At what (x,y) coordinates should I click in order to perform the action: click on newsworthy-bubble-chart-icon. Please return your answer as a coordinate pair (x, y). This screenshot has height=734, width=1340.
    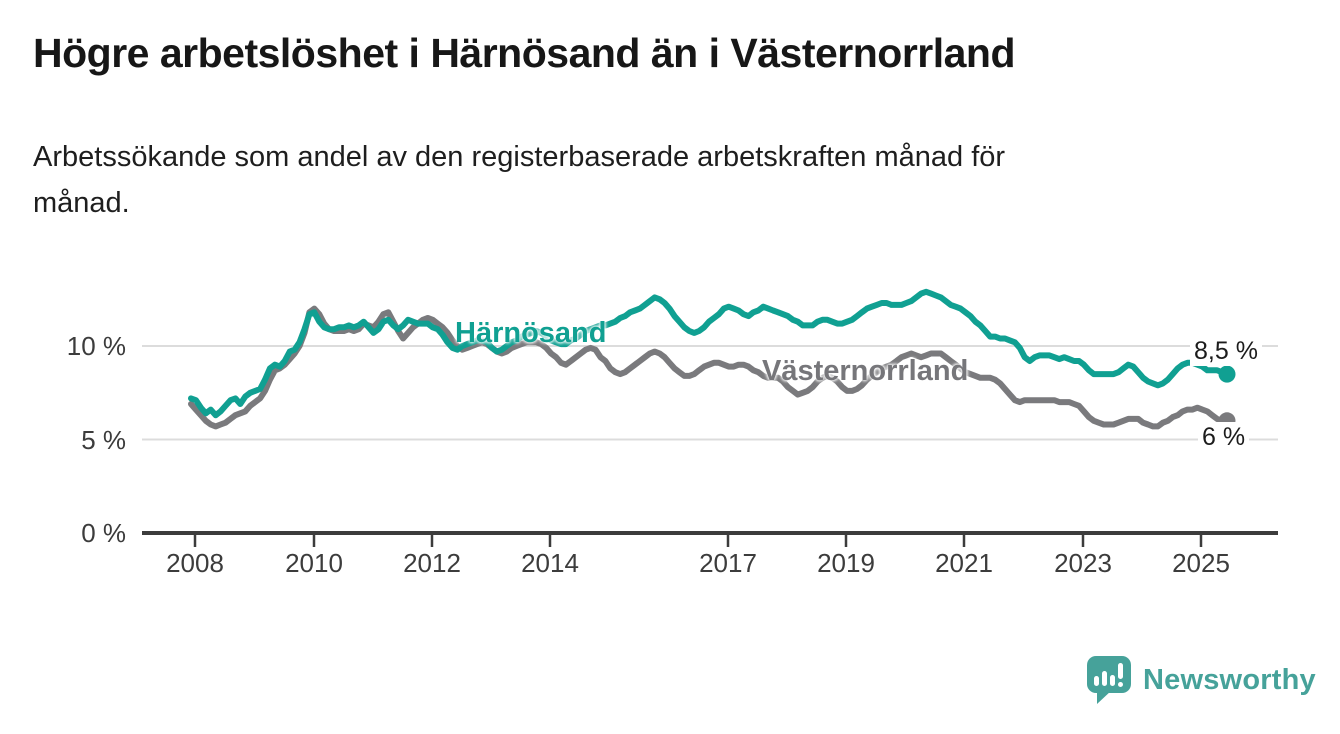
    Looking at the image, I should click on (1109, 680).